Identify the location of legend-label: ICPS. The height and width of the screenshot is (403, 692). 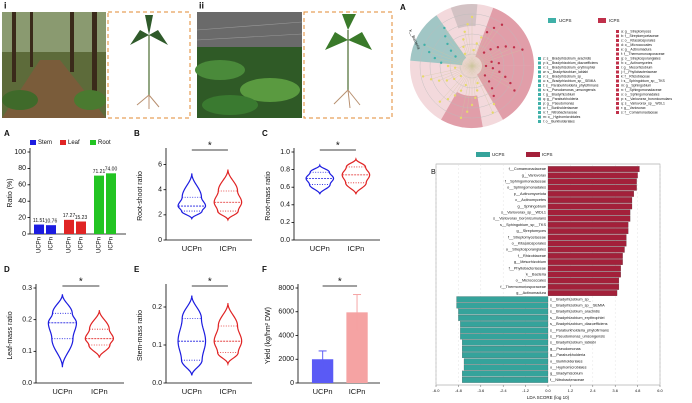
(547, 154).